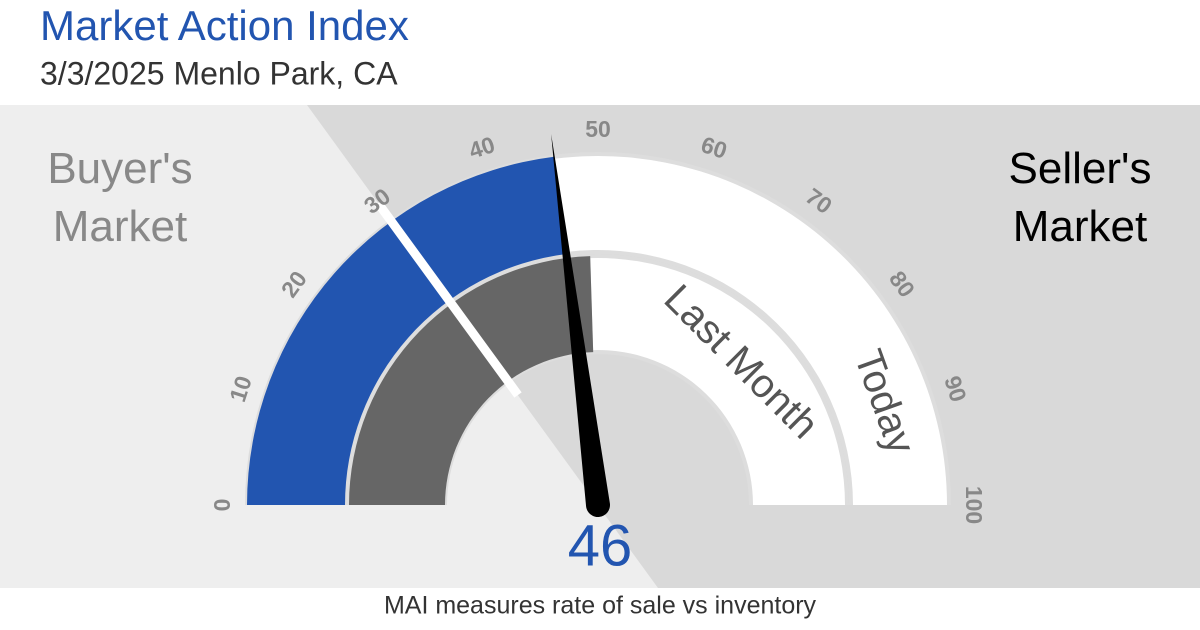  I want to click on tick-label: 0, so click(222, 505).